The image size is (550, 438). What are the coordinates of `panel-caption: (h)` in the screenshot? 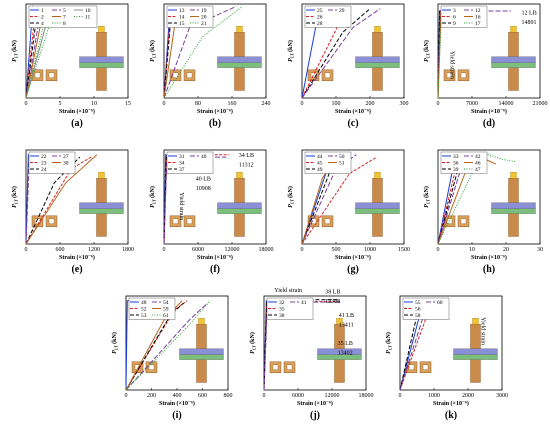 It's located at (489, 269).